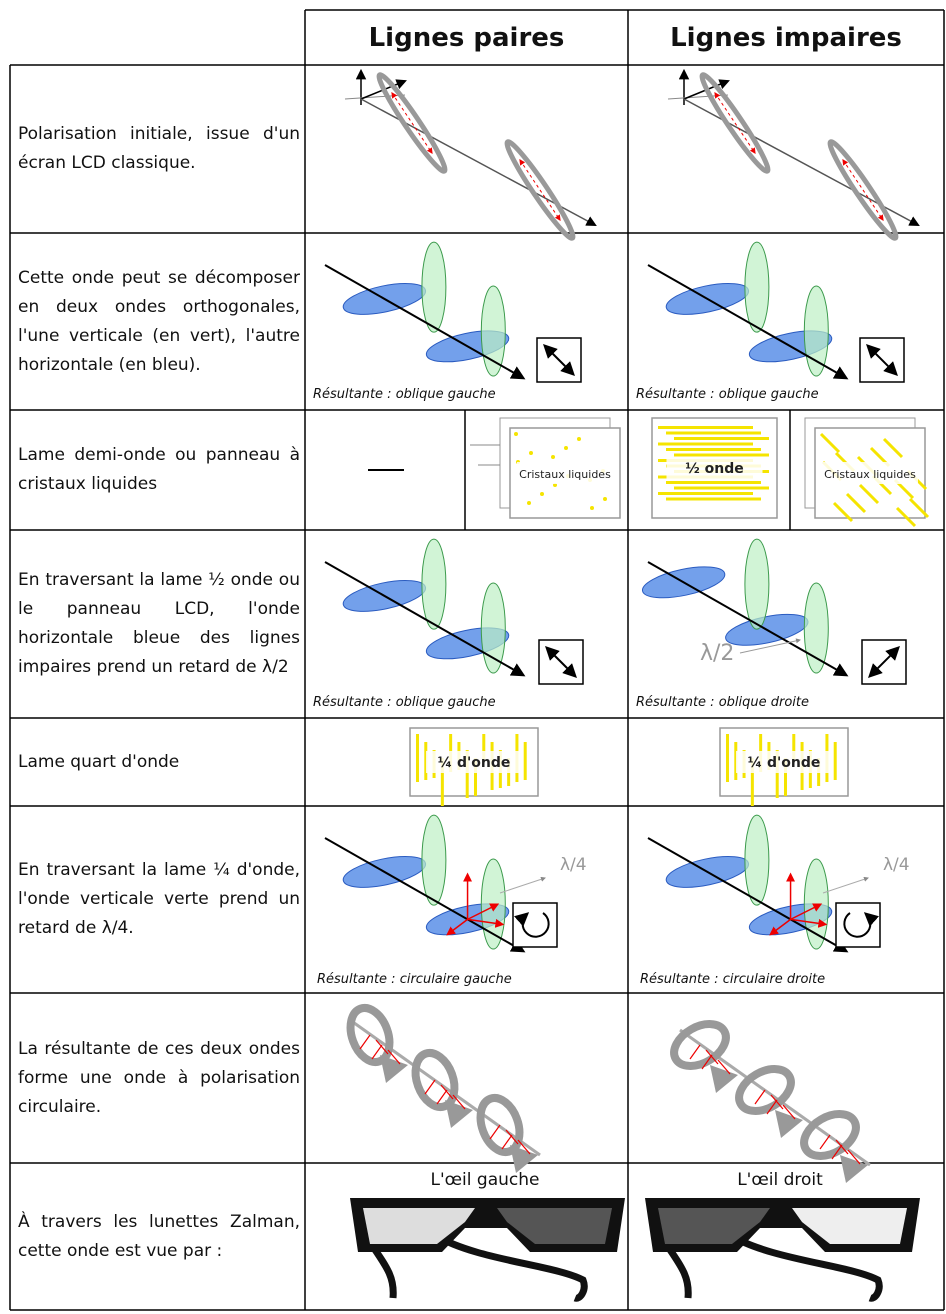 The height and width of the screenshot is (1314, 946). Describe the element at coordinates (99, 761) in the screenshot. I see `row-label-text: Lame quart d'onde` at that location.